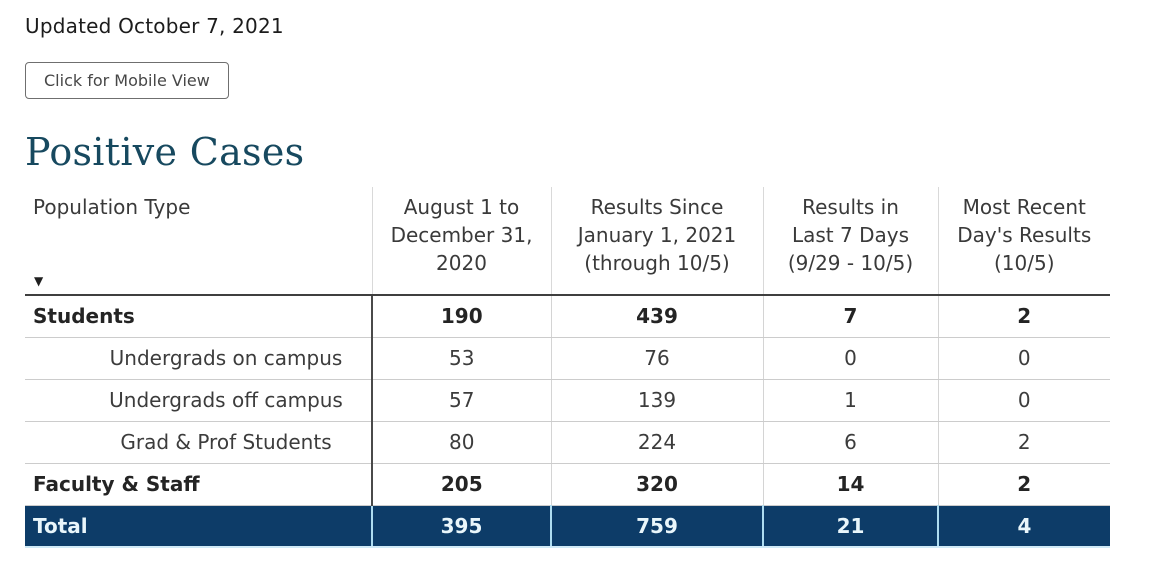  What do you see at coordinates (198, 442) in the screenshot?
I see `row-label: Grad & Prof Students` at bounding box center [198, 442].